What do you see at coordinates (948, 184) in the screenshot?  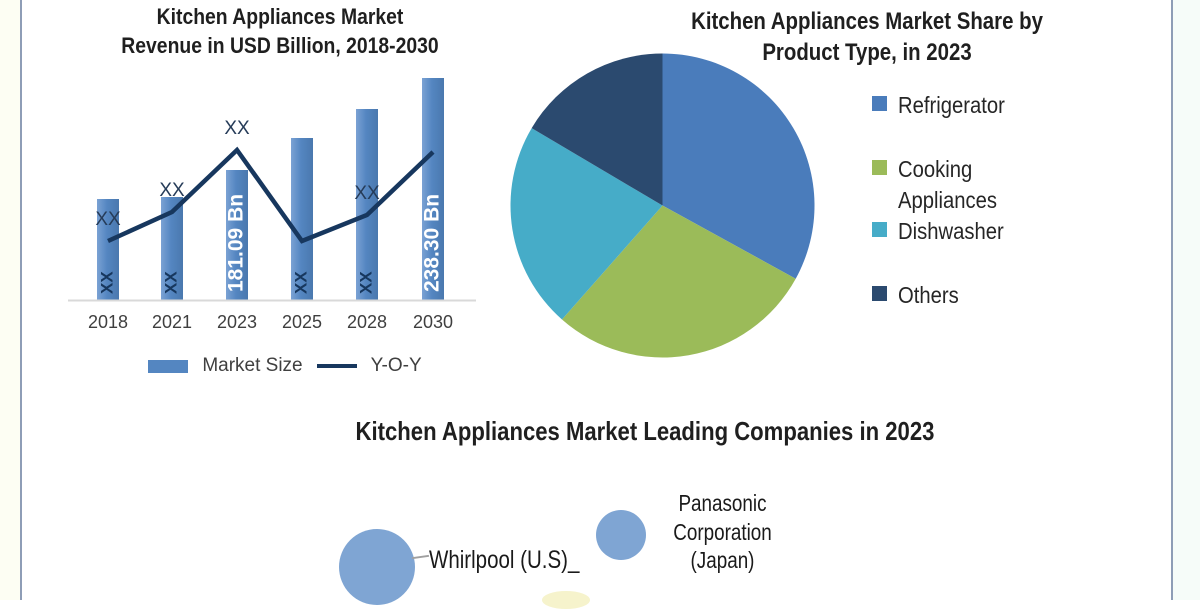 I see `cooking-appliances-legend-label: Cooking Appliances` at bounding box center [948, 184].